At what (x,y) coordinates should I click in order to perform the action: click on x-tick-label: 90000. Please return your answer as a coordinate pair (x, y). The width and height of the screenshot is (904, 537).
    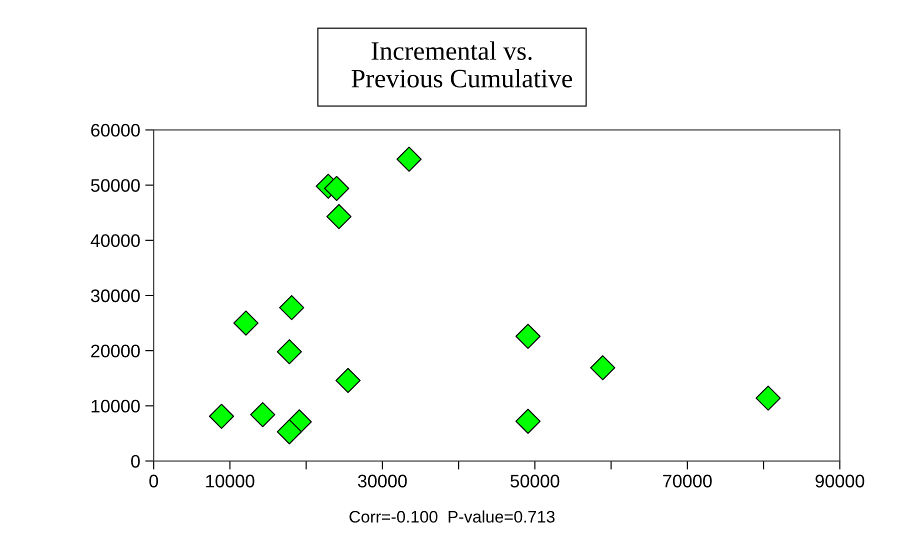
    Looking at the image, I should click on (840, 481).